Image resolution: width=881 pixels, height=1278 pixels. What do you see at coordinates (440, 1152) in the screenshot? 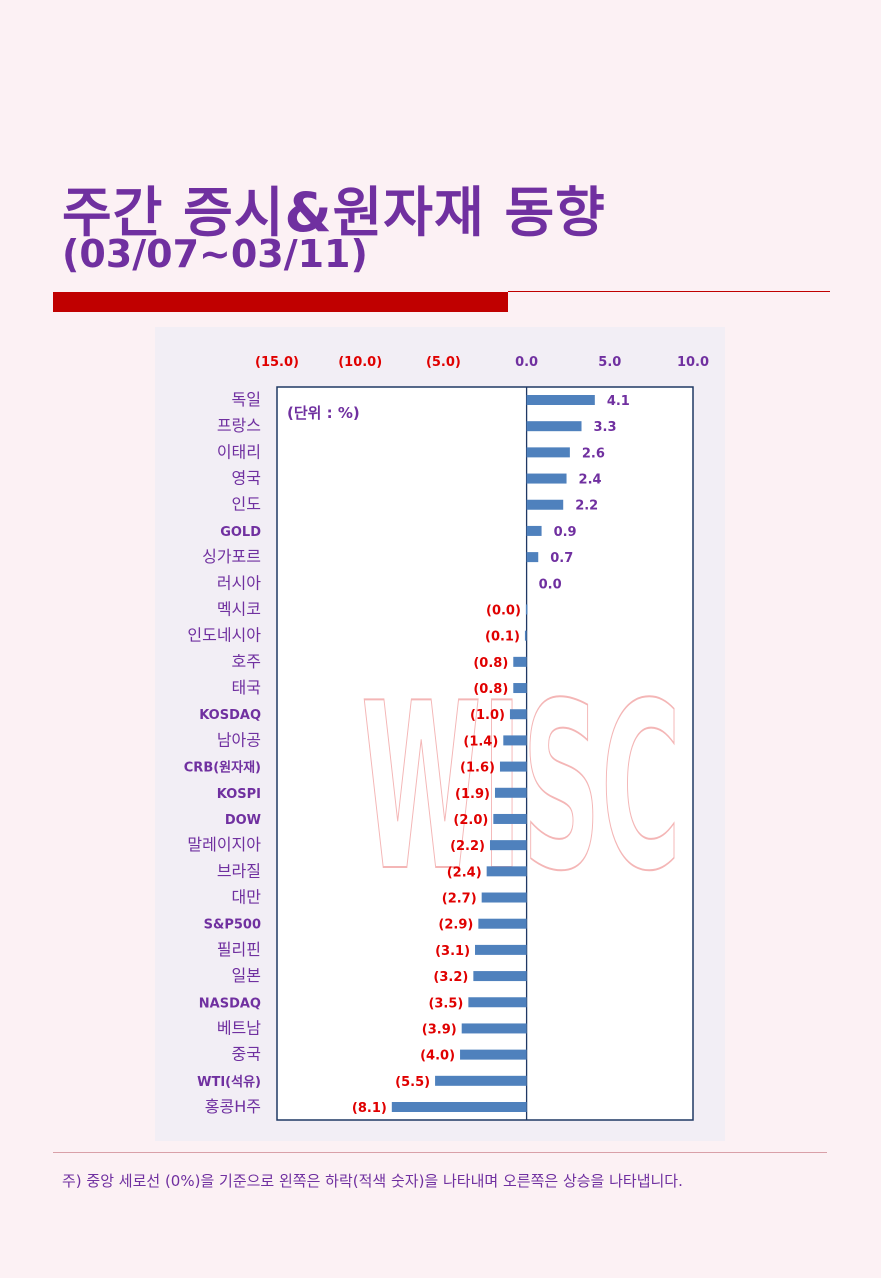
I see `footnote-rule` at bounding box center [440, 1152].